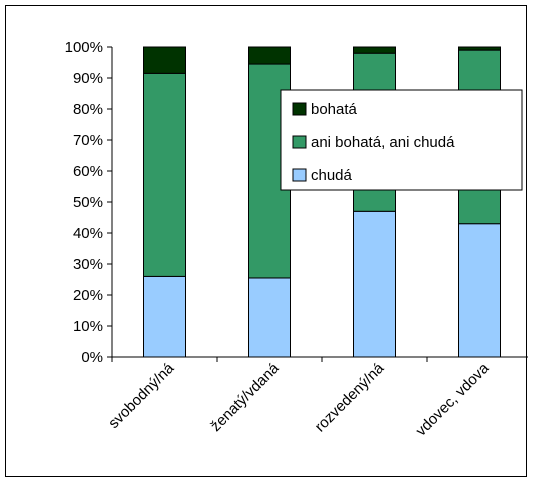 This screenshot has width=535, height=483. I want to click on legend-swatch-ani-bohata-ani-chuda, so click(299, 142).